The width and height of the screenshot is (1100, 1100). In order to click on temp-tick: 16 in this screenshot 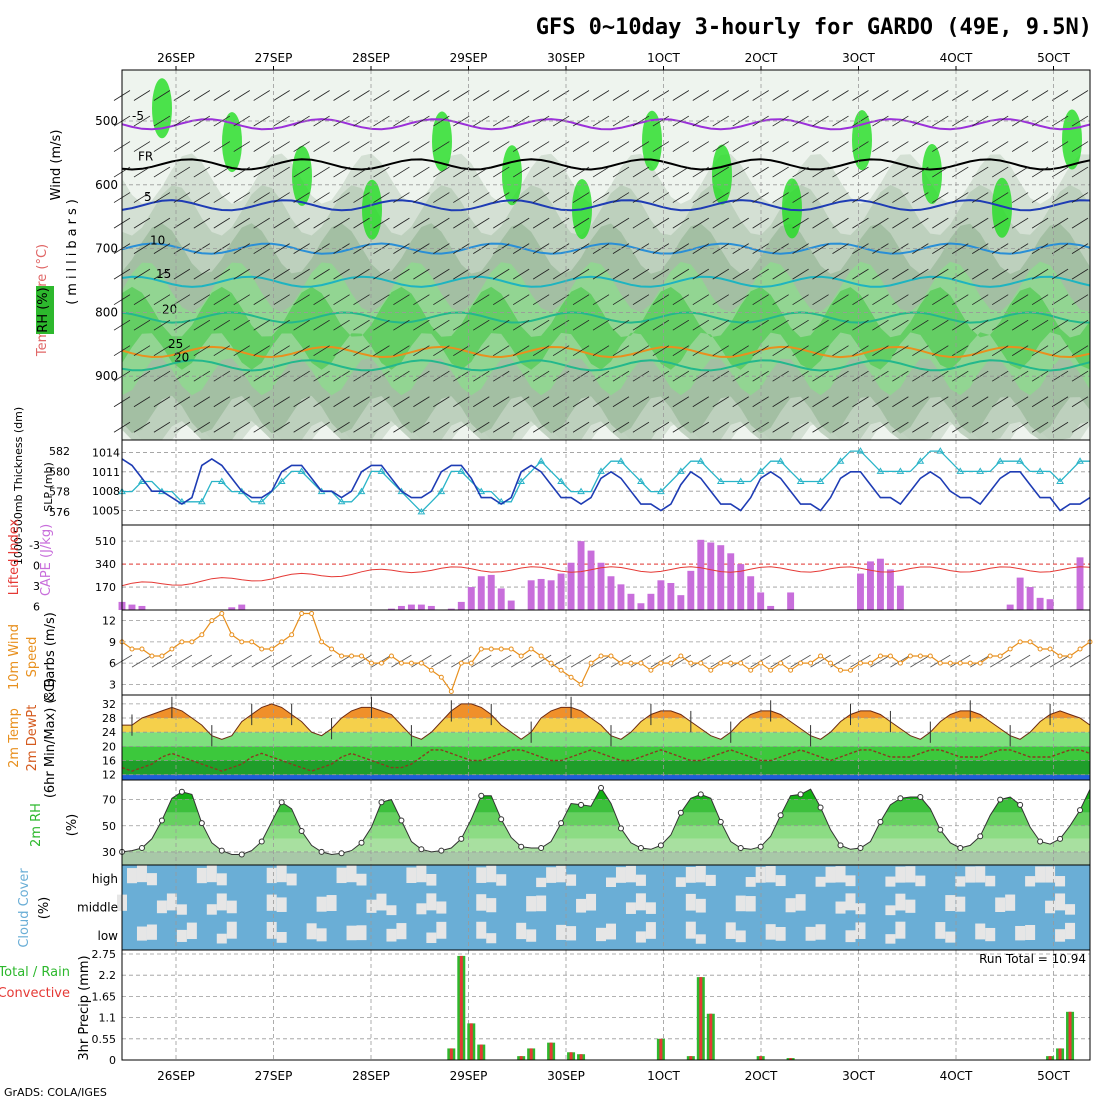, I will do `click(109, 761)`.